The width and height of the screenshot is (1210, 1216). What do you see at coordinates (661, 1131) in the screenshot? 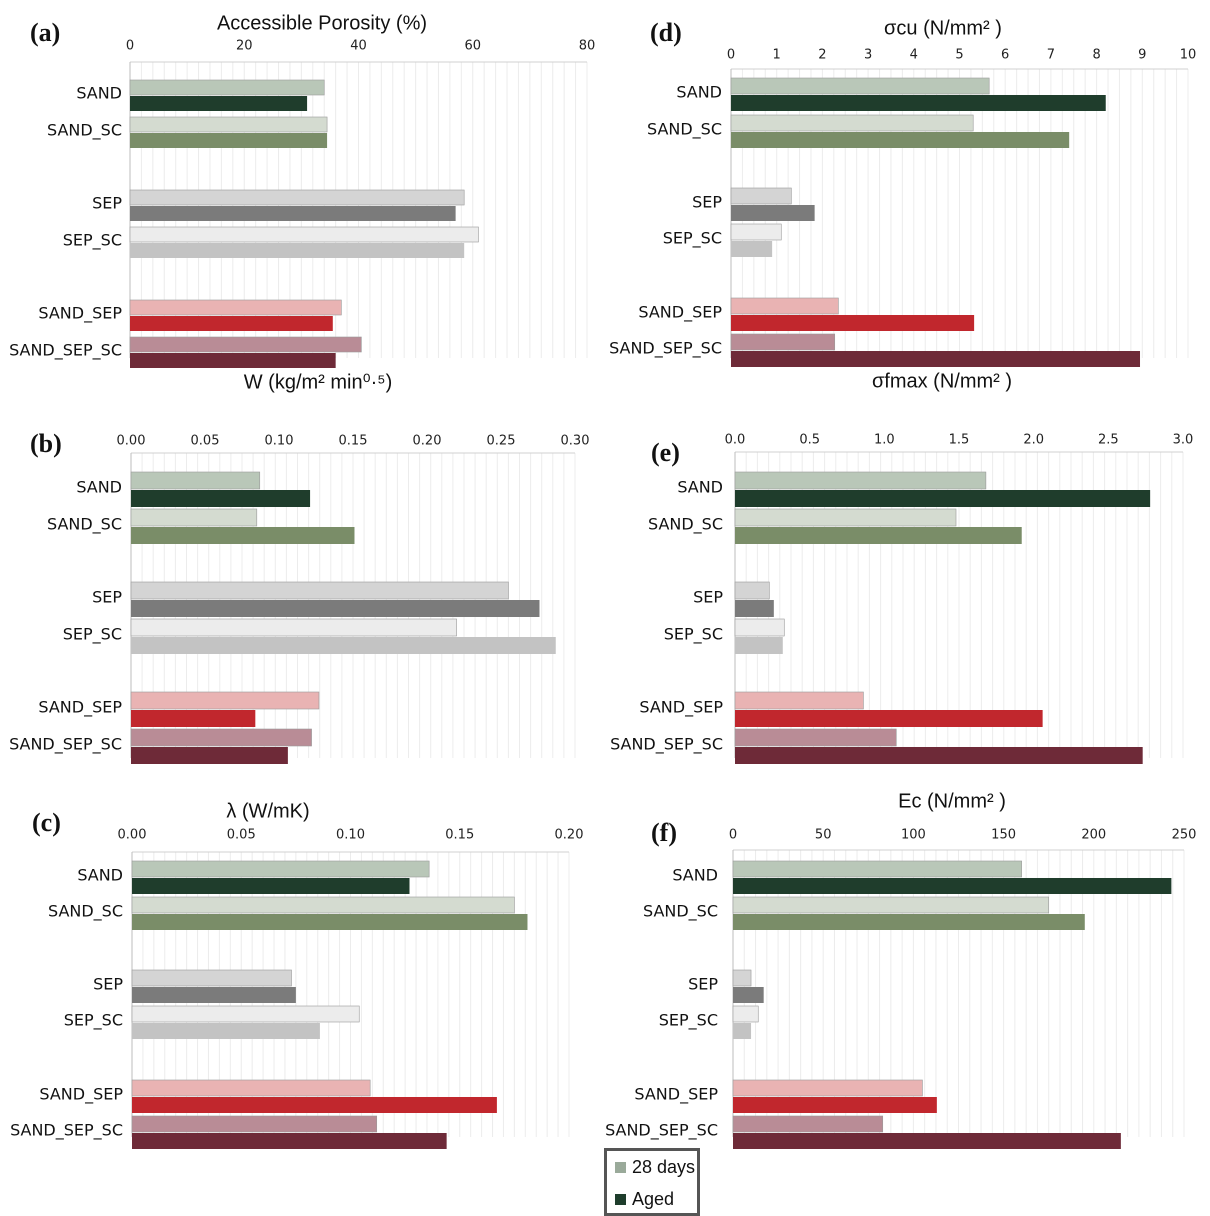
I see `panel-f-category-label: SAND_SEP_SC` at bounding box center [661, 1131].